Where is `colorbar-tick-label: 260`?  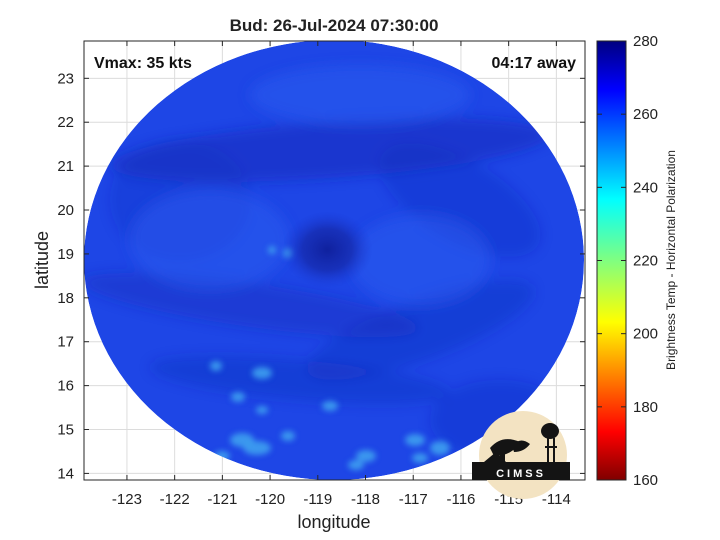 colorbar-tick-label: 260 is located at coordinates (645, 114).